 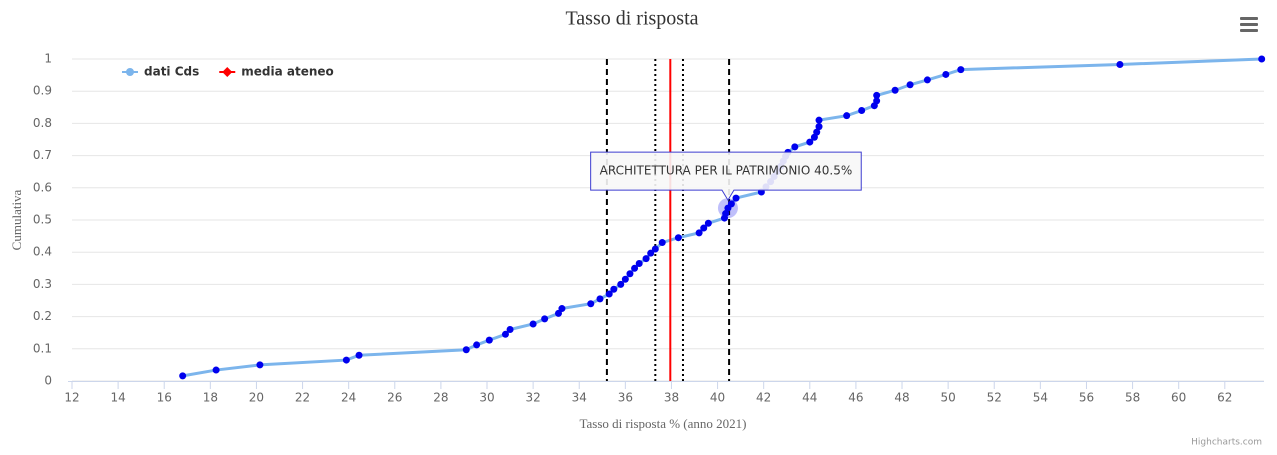 I want to click on x-tick-label: 58, so click(x=1132, y=398).